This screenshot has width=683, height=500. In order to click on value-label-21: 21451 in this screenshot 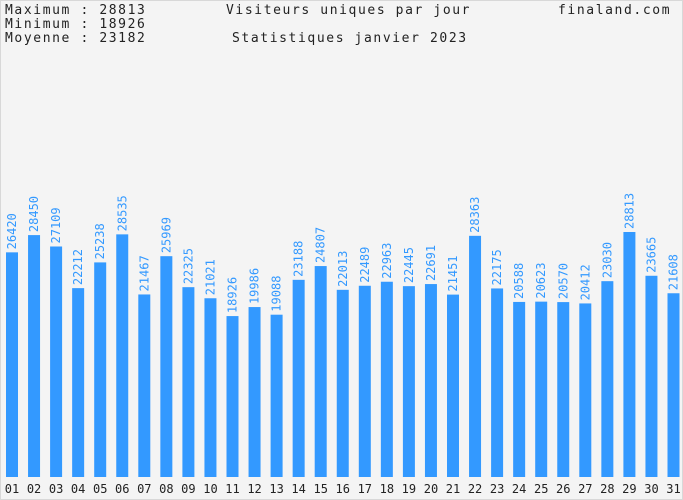, I will do `click(453, 273)`.